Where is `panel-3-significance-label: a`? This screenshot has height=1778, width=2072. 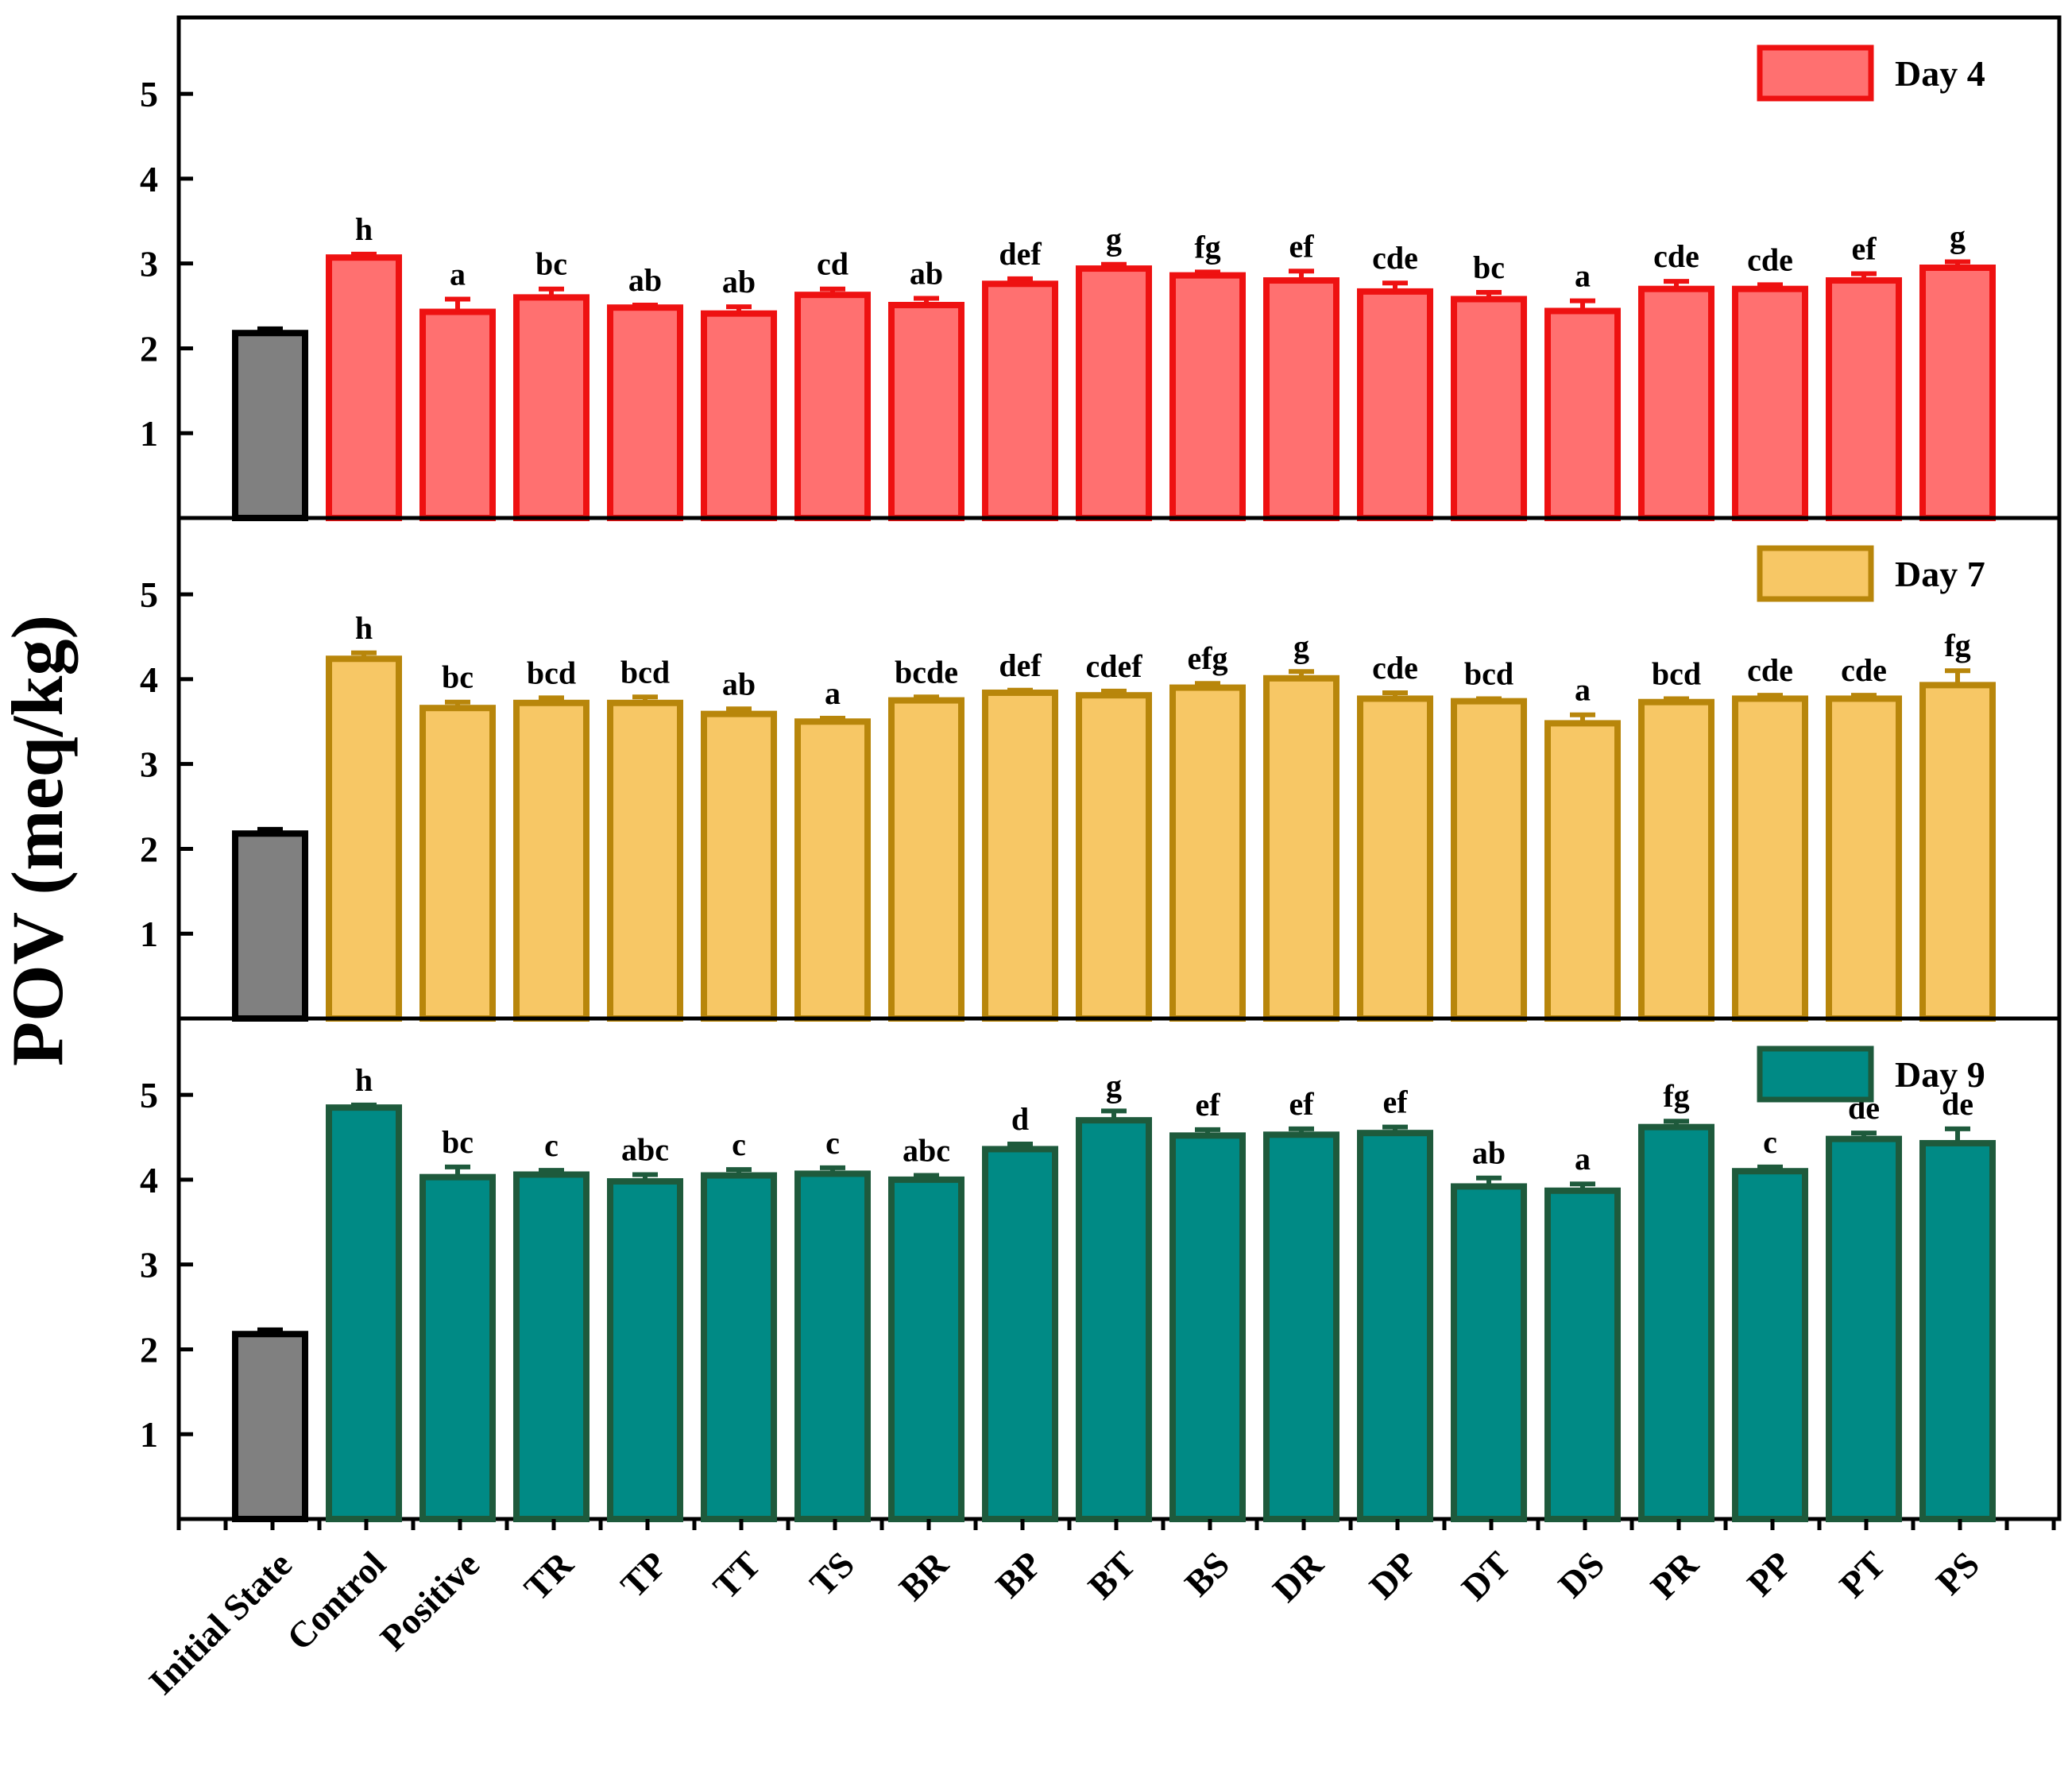 panel-3-significance-label: a is located at coordinates (1583, 1159).